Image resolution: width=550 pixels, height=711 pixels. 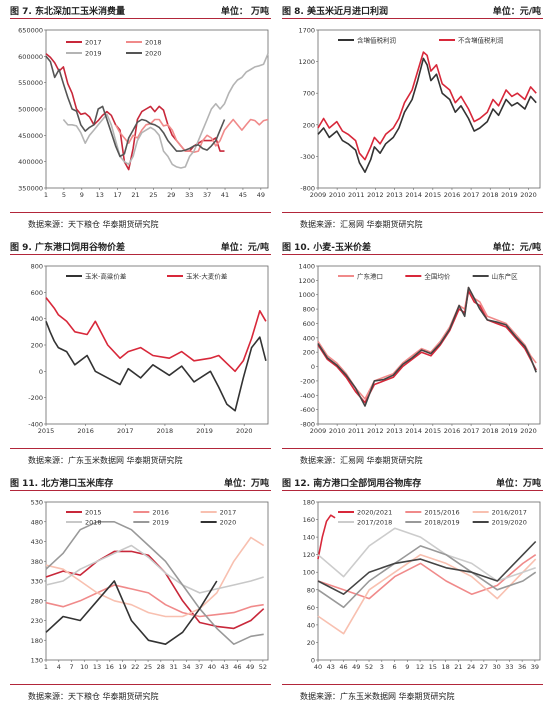 I want to click on legend-label: 2018/2019, so click(x=441, y=523).